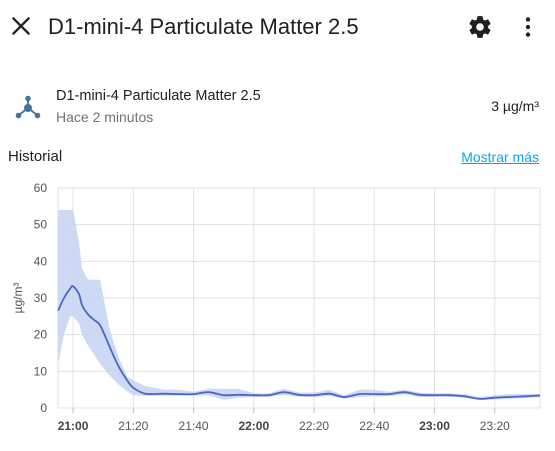 The width and height of the screenshot is (555, 451). Describe the element at coordinates (434, 426) in the screenshot. I see `x-tick-label: 23:00` at that location.